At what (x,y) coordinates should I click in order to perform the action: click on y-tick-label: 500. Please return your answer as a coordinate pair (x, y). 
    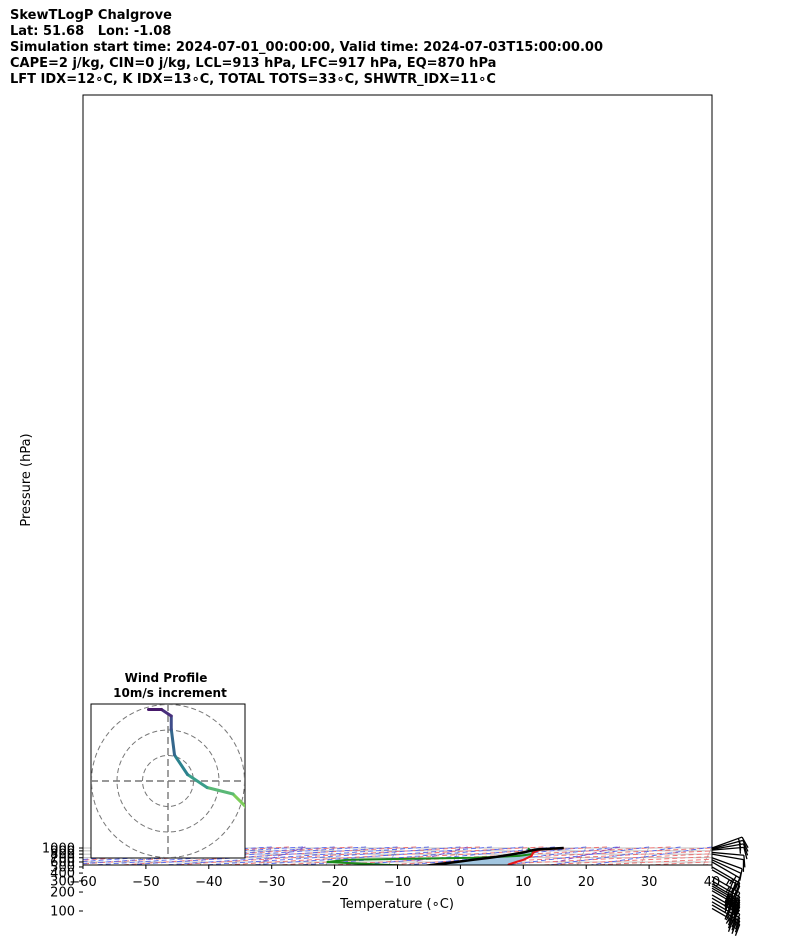
    Looking at the image, I should click on (62, 867).